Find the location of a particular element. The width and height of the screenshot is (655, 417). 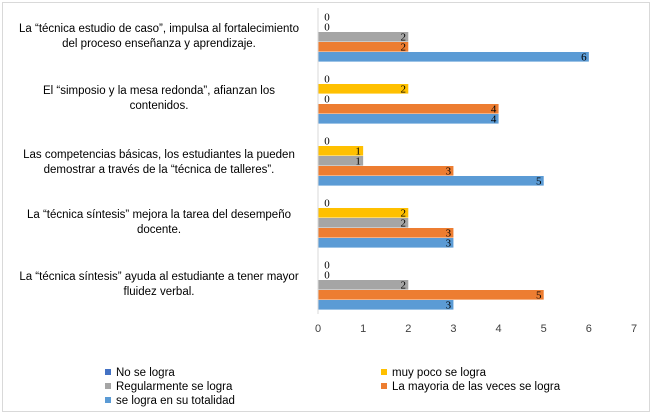

x-tick-label: 0 is located at coordinates (318, 329).